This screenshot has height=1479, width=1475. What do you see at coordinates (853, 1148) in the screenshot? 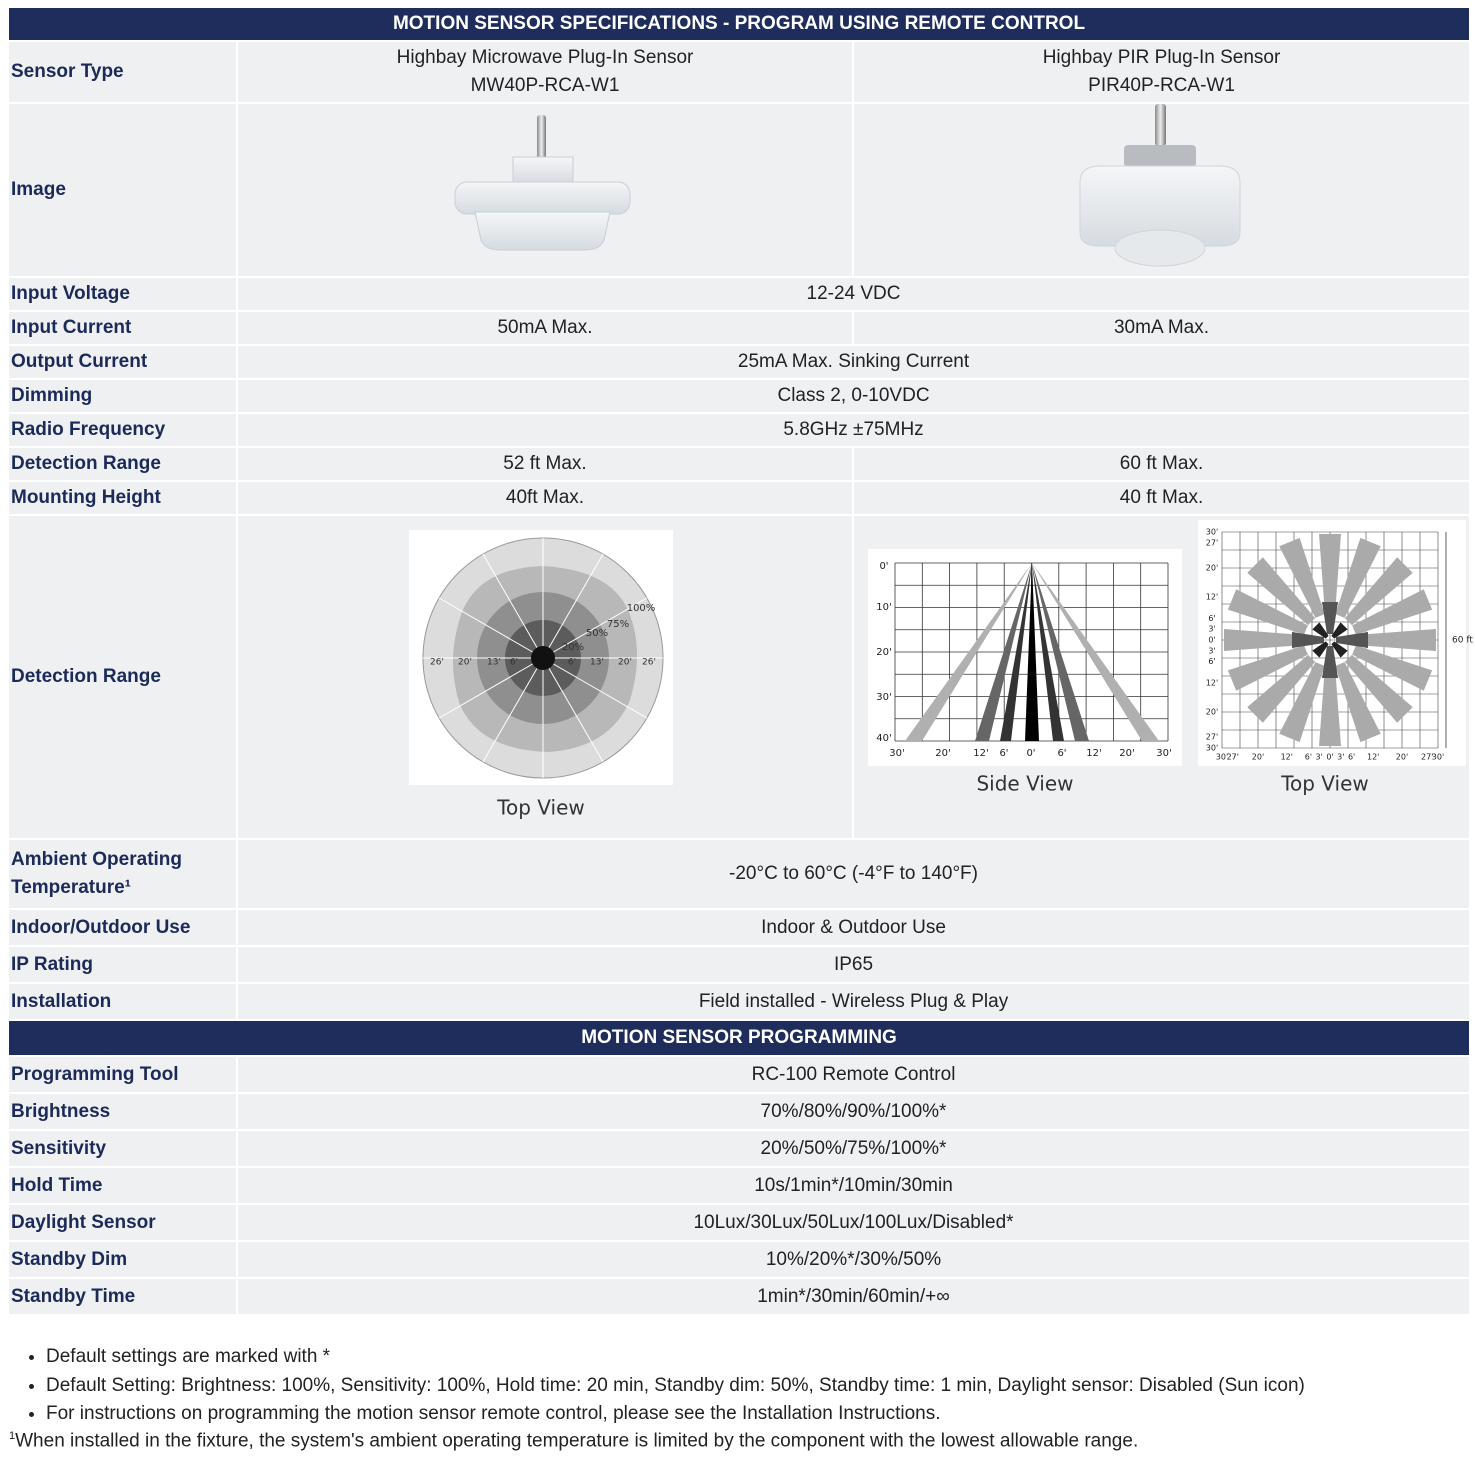
I see `value-cell: 20%/50%/75%/100%*` at bounding box center [853, 1148].